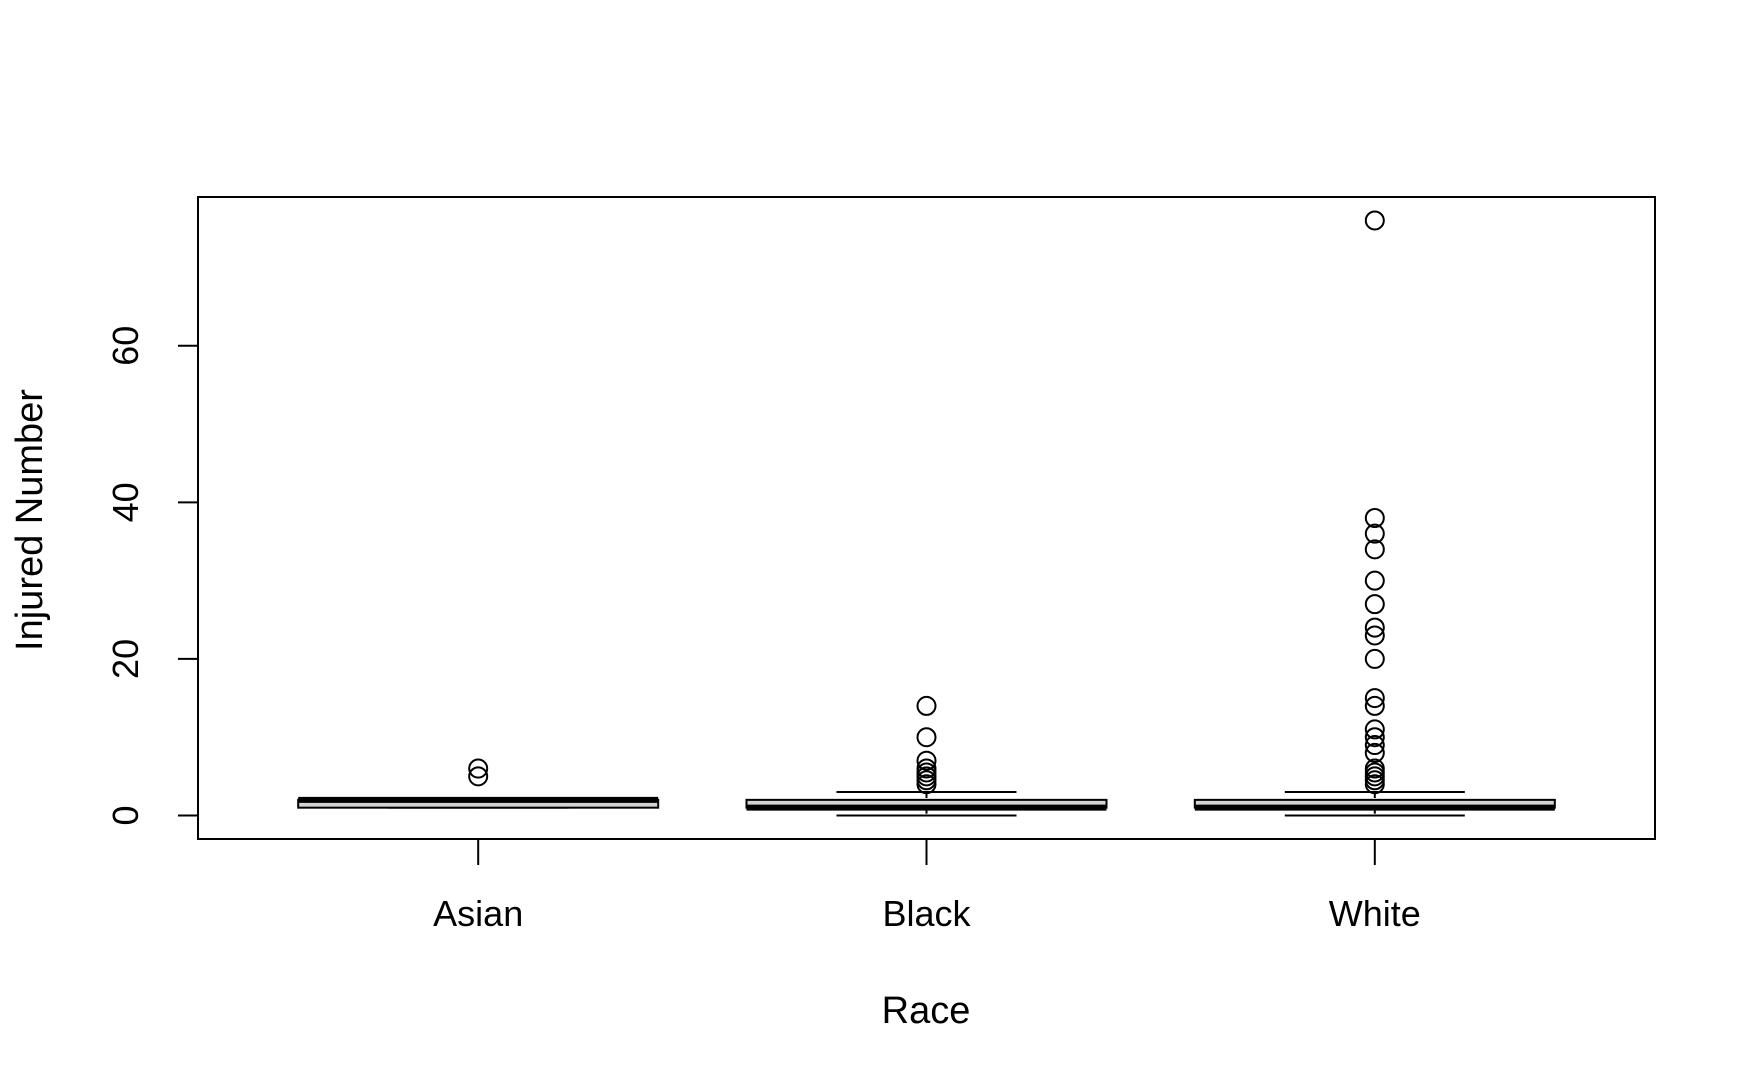 The height and width of the screenshot is (1081, 1750). I want to click on box-group-black, so click(926, 756).